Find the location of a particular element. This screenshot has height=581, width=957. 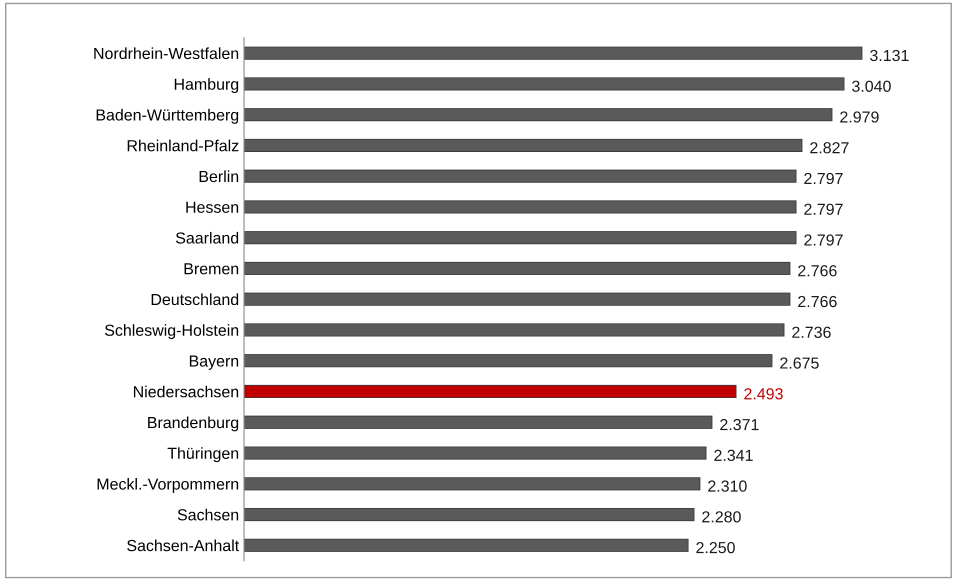

data-label: 2.371 is located at coordinates (739, 424).